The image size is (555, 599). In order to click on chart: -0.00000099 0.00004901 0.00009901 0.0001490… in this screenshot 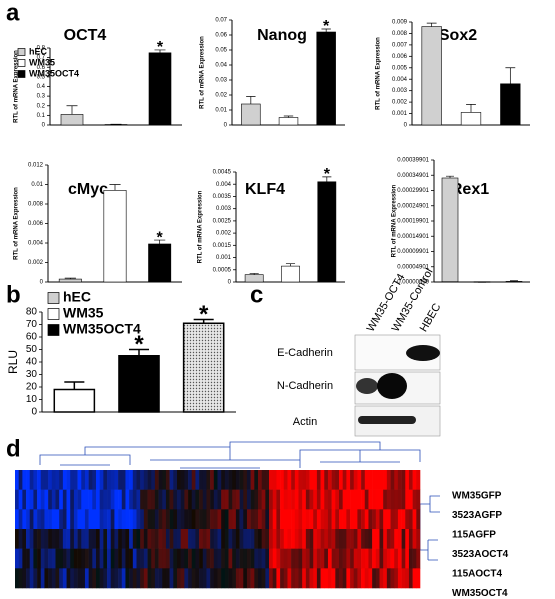, I will do `click(461, 222)`.